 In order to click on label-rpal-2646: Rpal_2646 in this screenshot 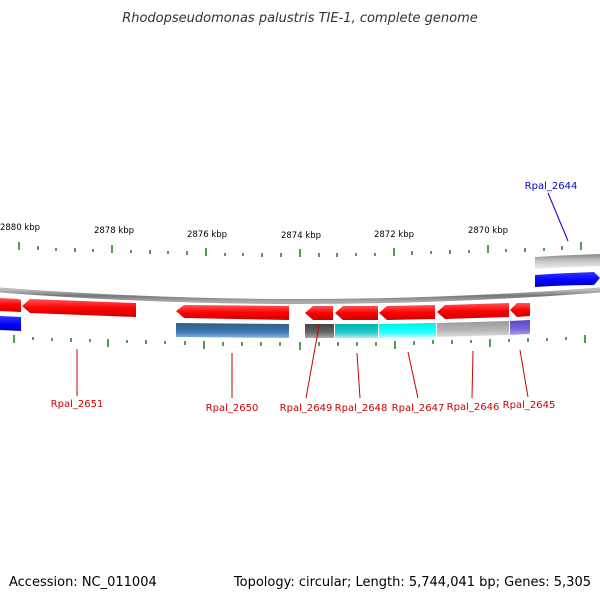, I will do `click(473, 407)`.